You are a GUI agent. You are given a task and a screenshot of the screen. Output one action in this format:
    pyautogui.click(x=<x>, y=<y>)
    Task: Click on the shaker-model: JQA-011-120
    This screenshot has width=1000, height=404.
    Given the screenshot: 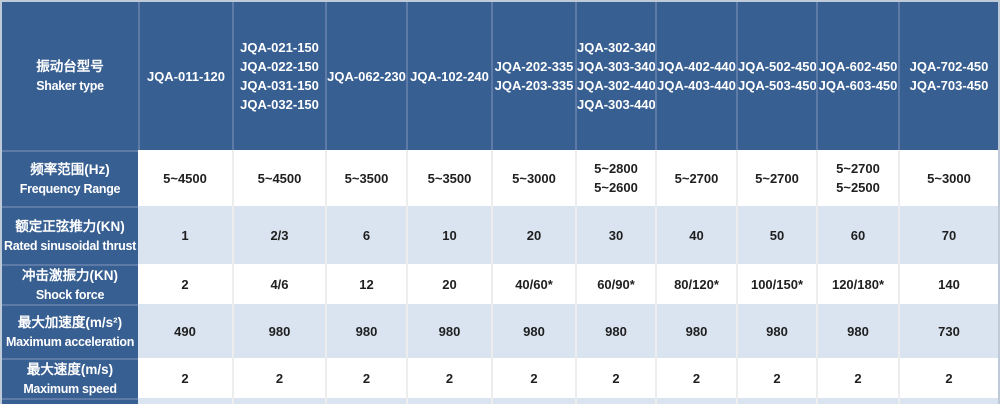 What is the action you would take?
    pyautogui.click(x=186, y=76)
    